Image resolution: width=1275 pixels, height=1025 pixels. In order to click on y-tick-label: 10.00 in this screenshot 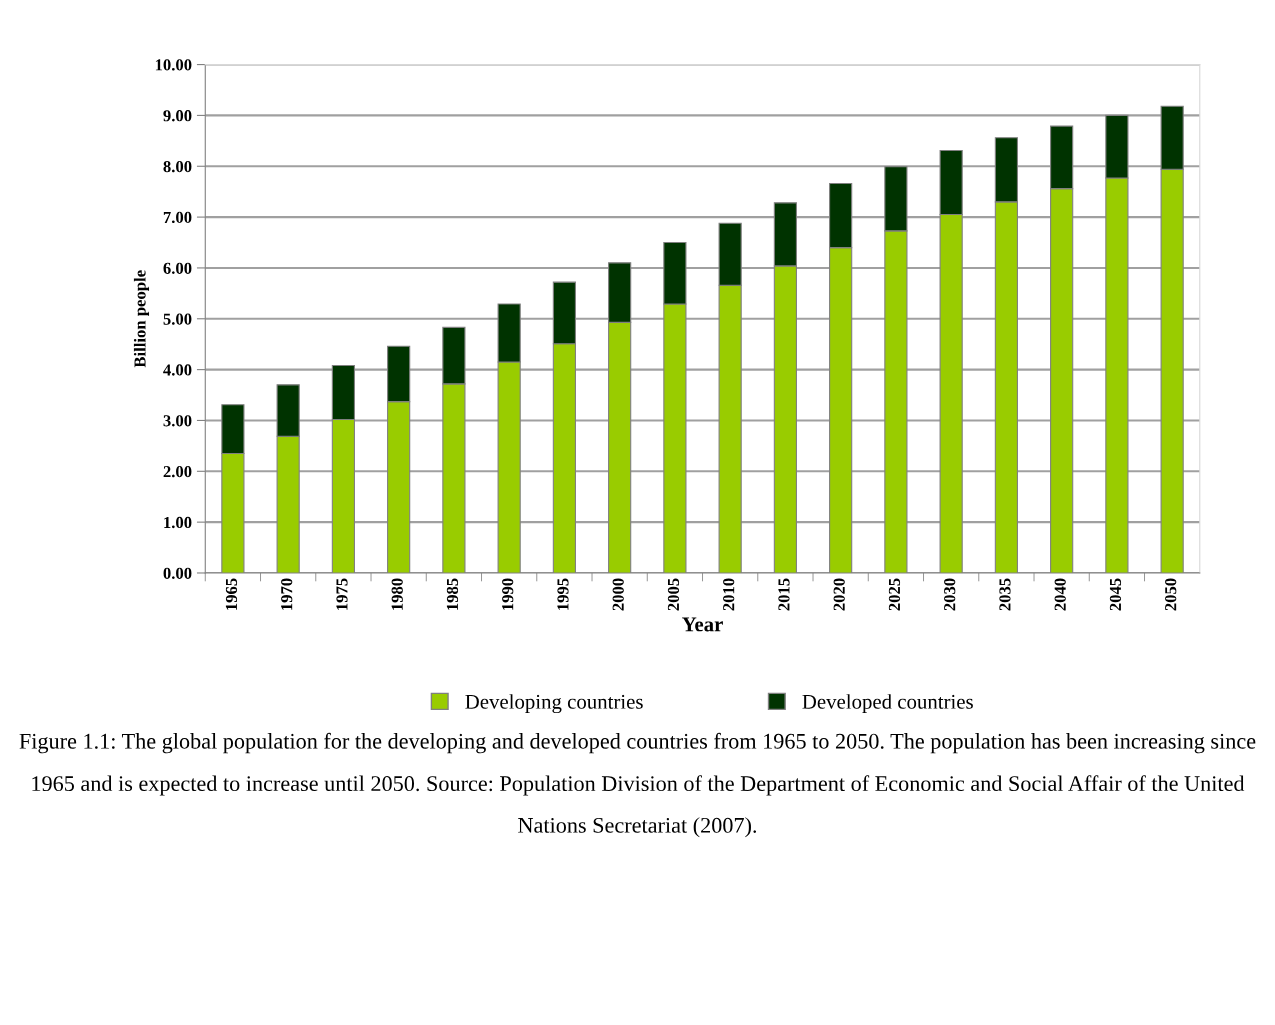, I will do `click(173, 65)`.